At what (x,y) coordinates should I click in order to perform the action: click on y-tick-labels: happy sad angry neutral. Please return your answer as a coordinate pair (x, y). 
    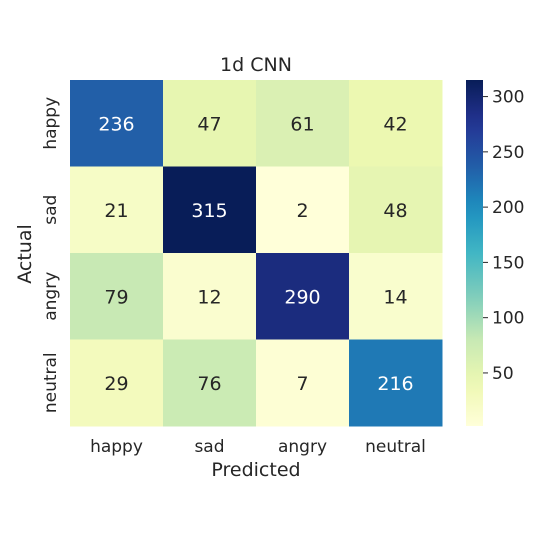
    Looking at the image, I should click on (51, 255).